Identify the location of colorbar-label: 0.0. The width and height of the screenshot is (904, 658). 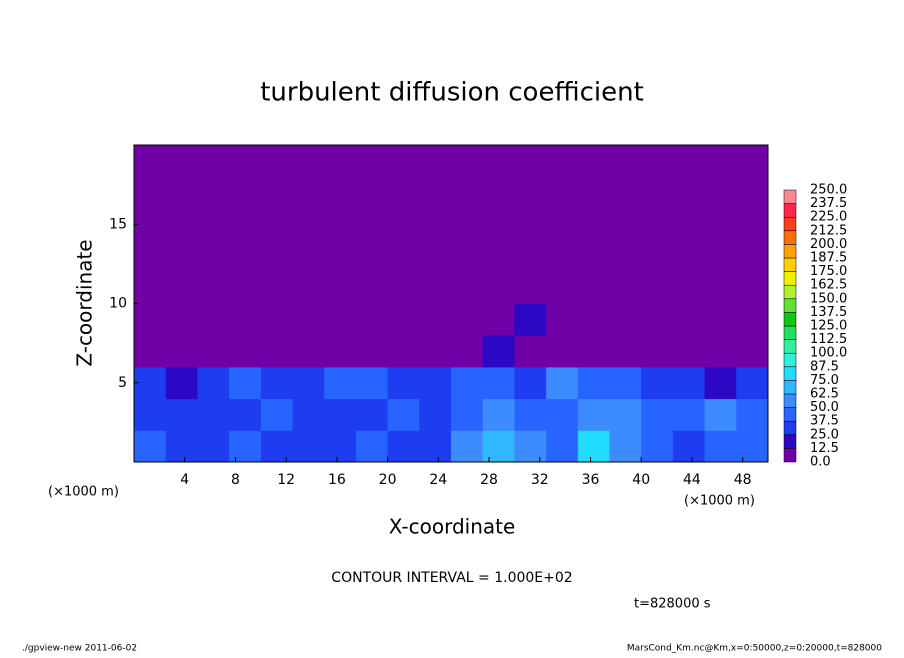
(820, 462).